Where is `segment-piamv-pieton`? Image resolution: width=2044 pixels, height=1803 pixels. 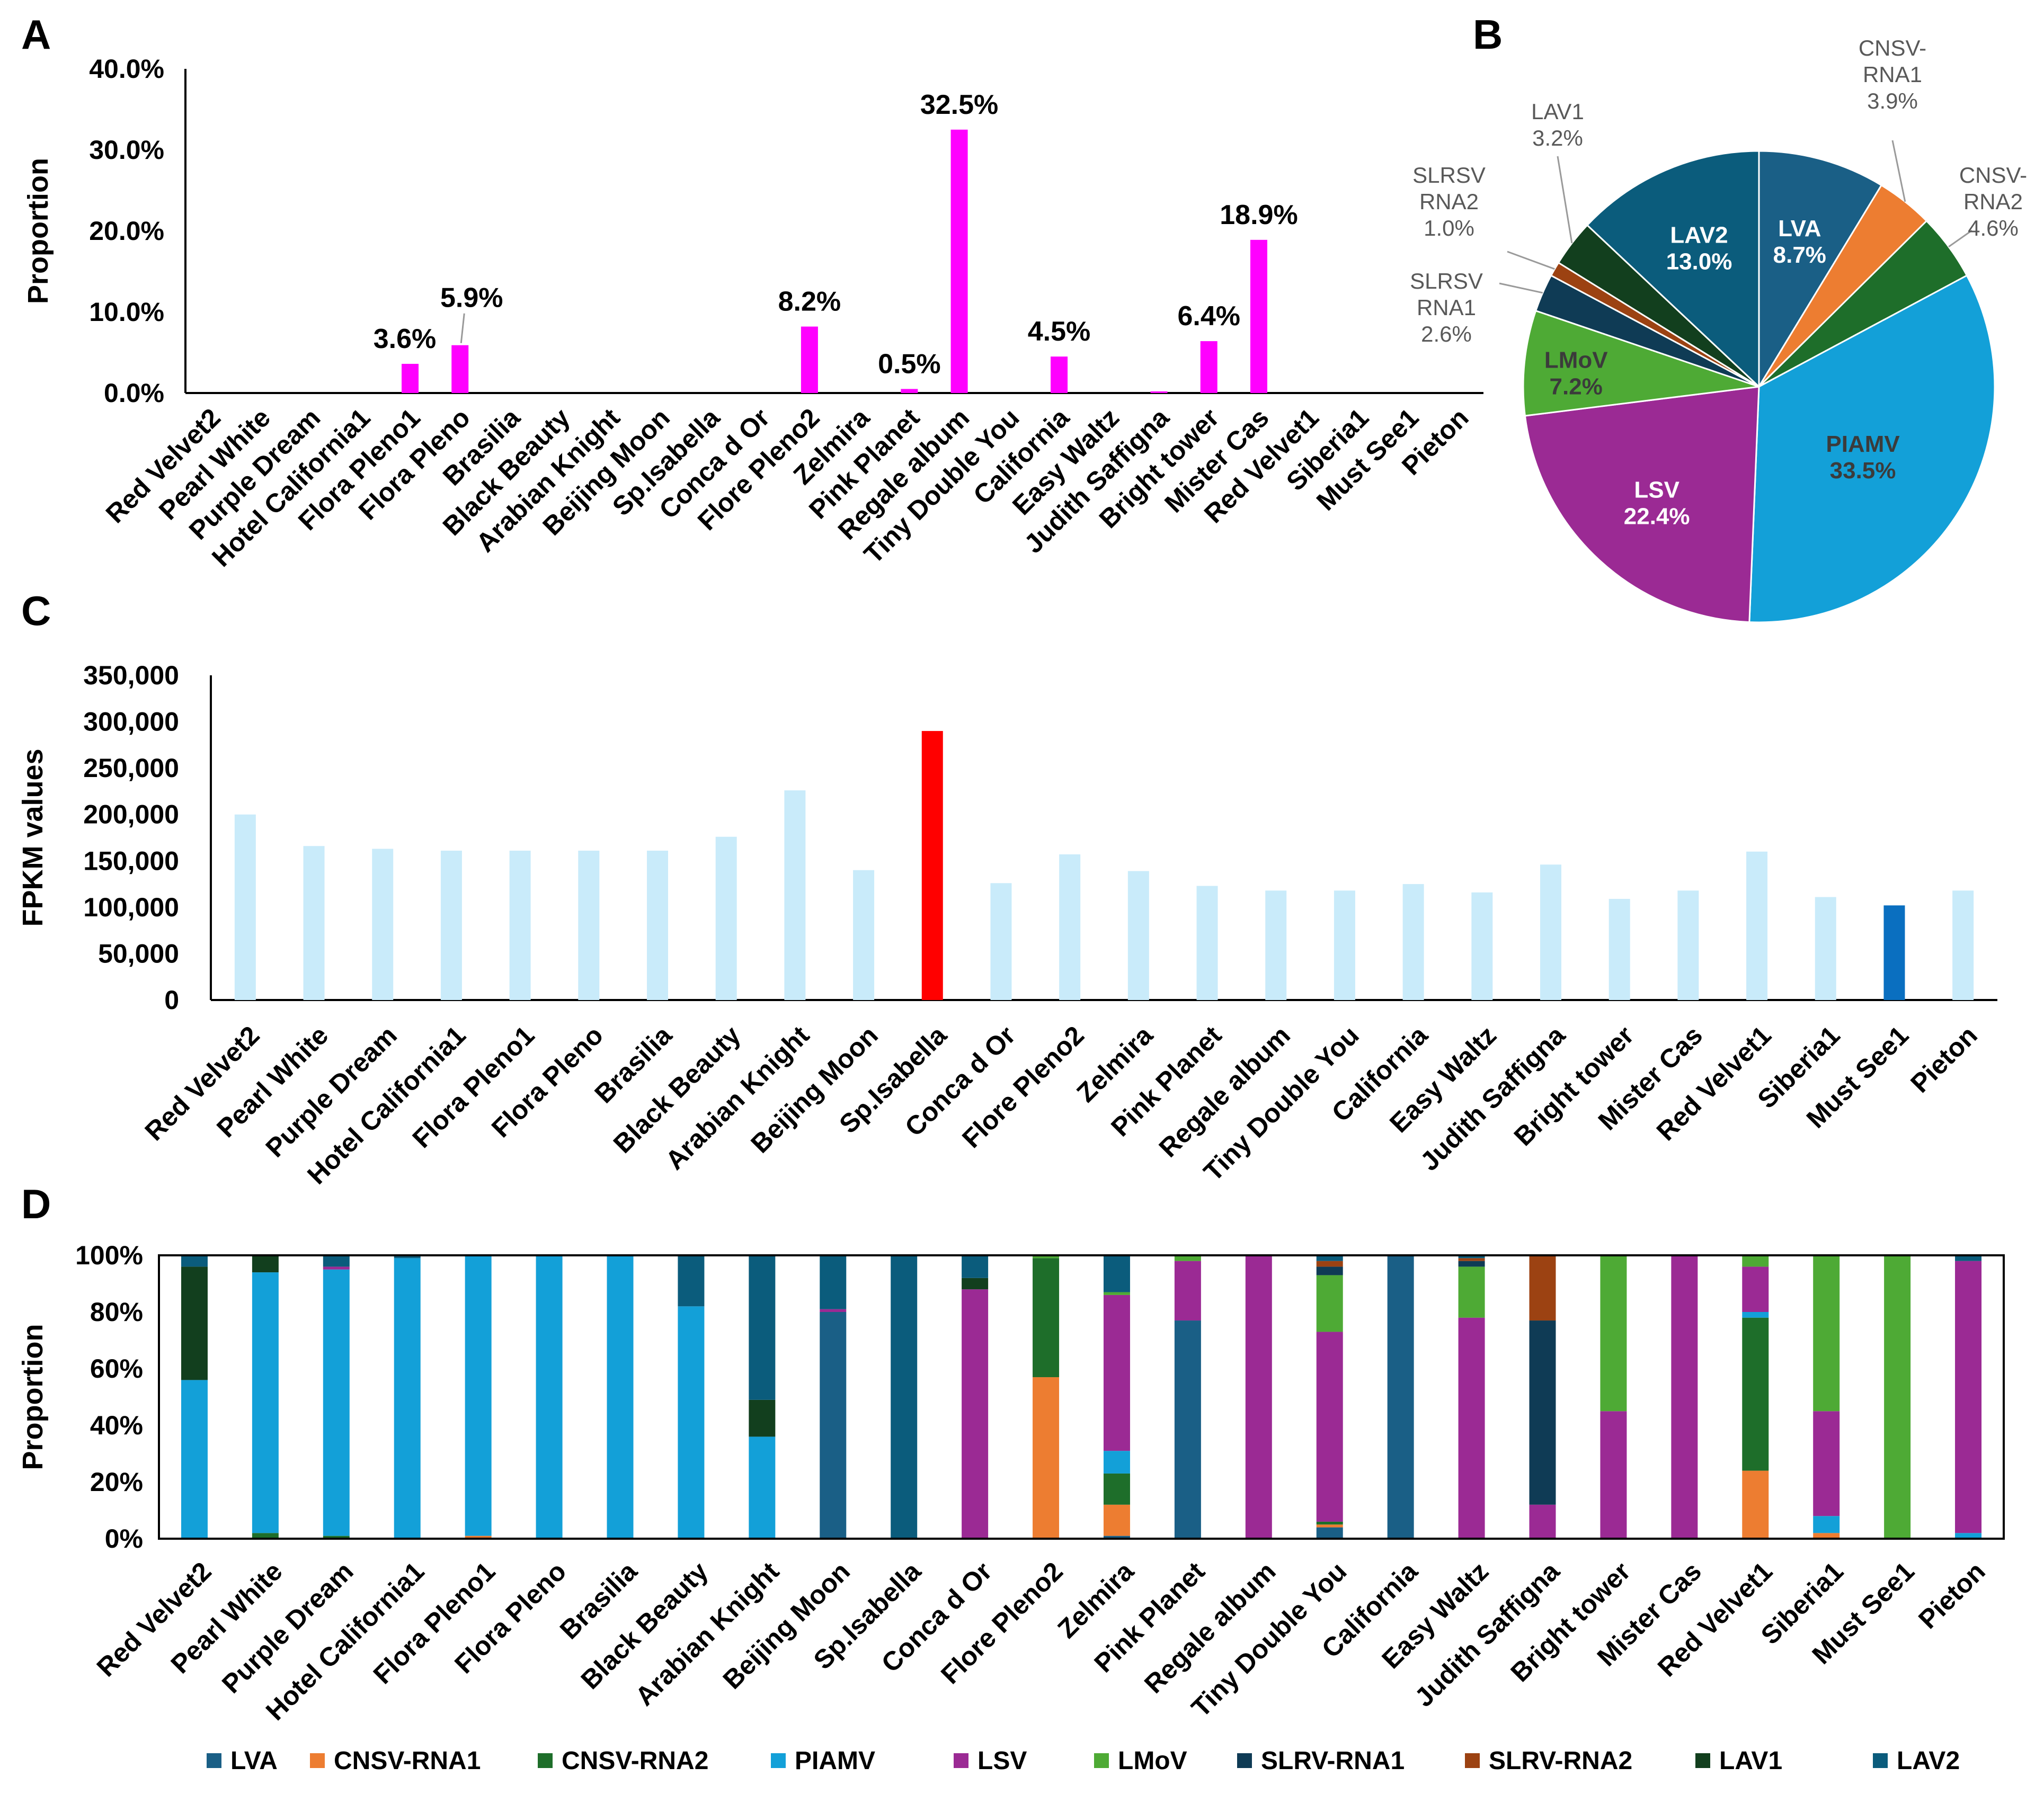 segment-piamv-pieton is located at coordinates (1968, 1536).